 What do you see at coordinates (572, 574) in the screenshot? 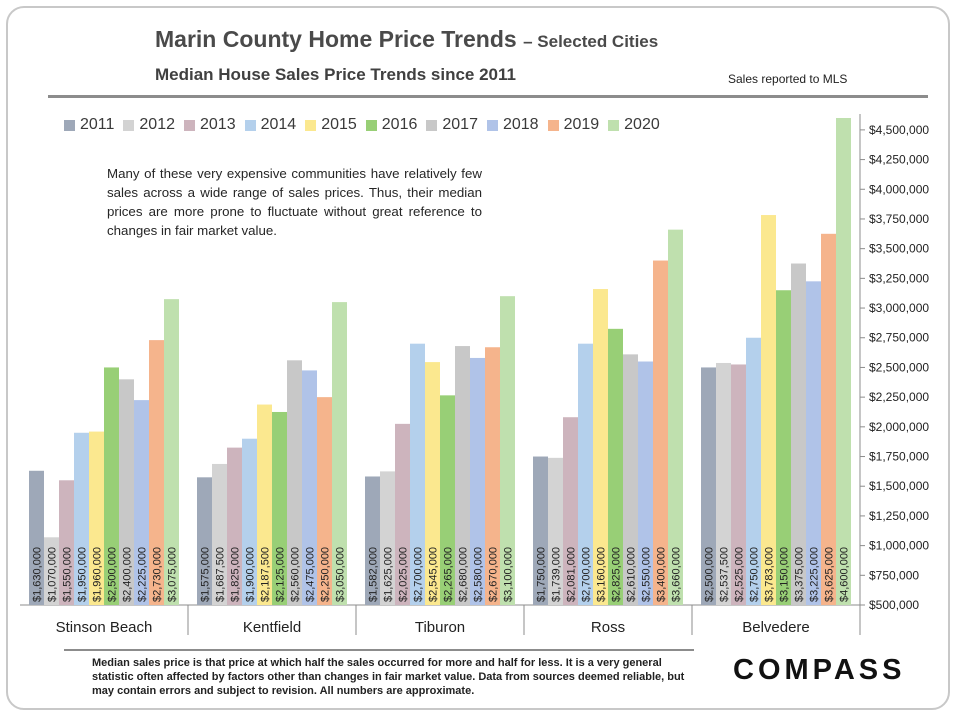
I see `data-label: $2,081,000` at bounding box center [572, 574].